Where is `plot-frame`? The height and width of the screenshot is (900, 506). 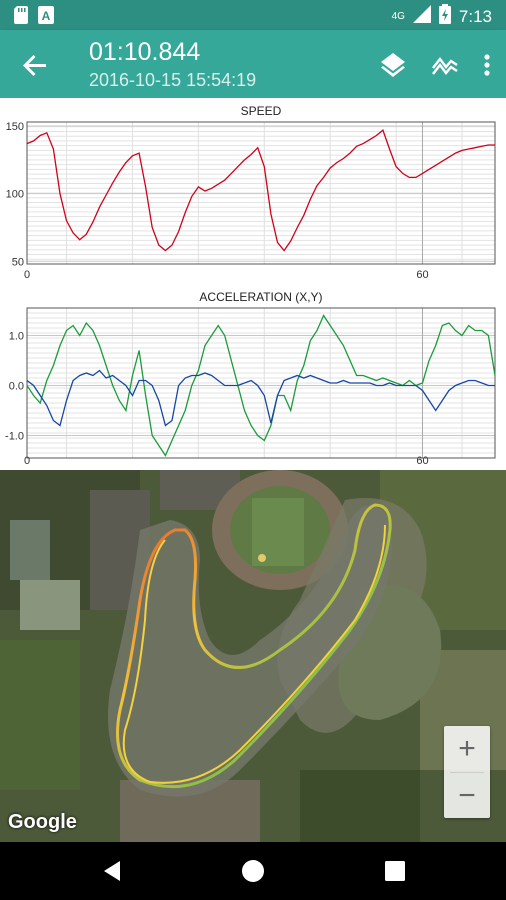 plot-frame is located at coordinates (261, 193).